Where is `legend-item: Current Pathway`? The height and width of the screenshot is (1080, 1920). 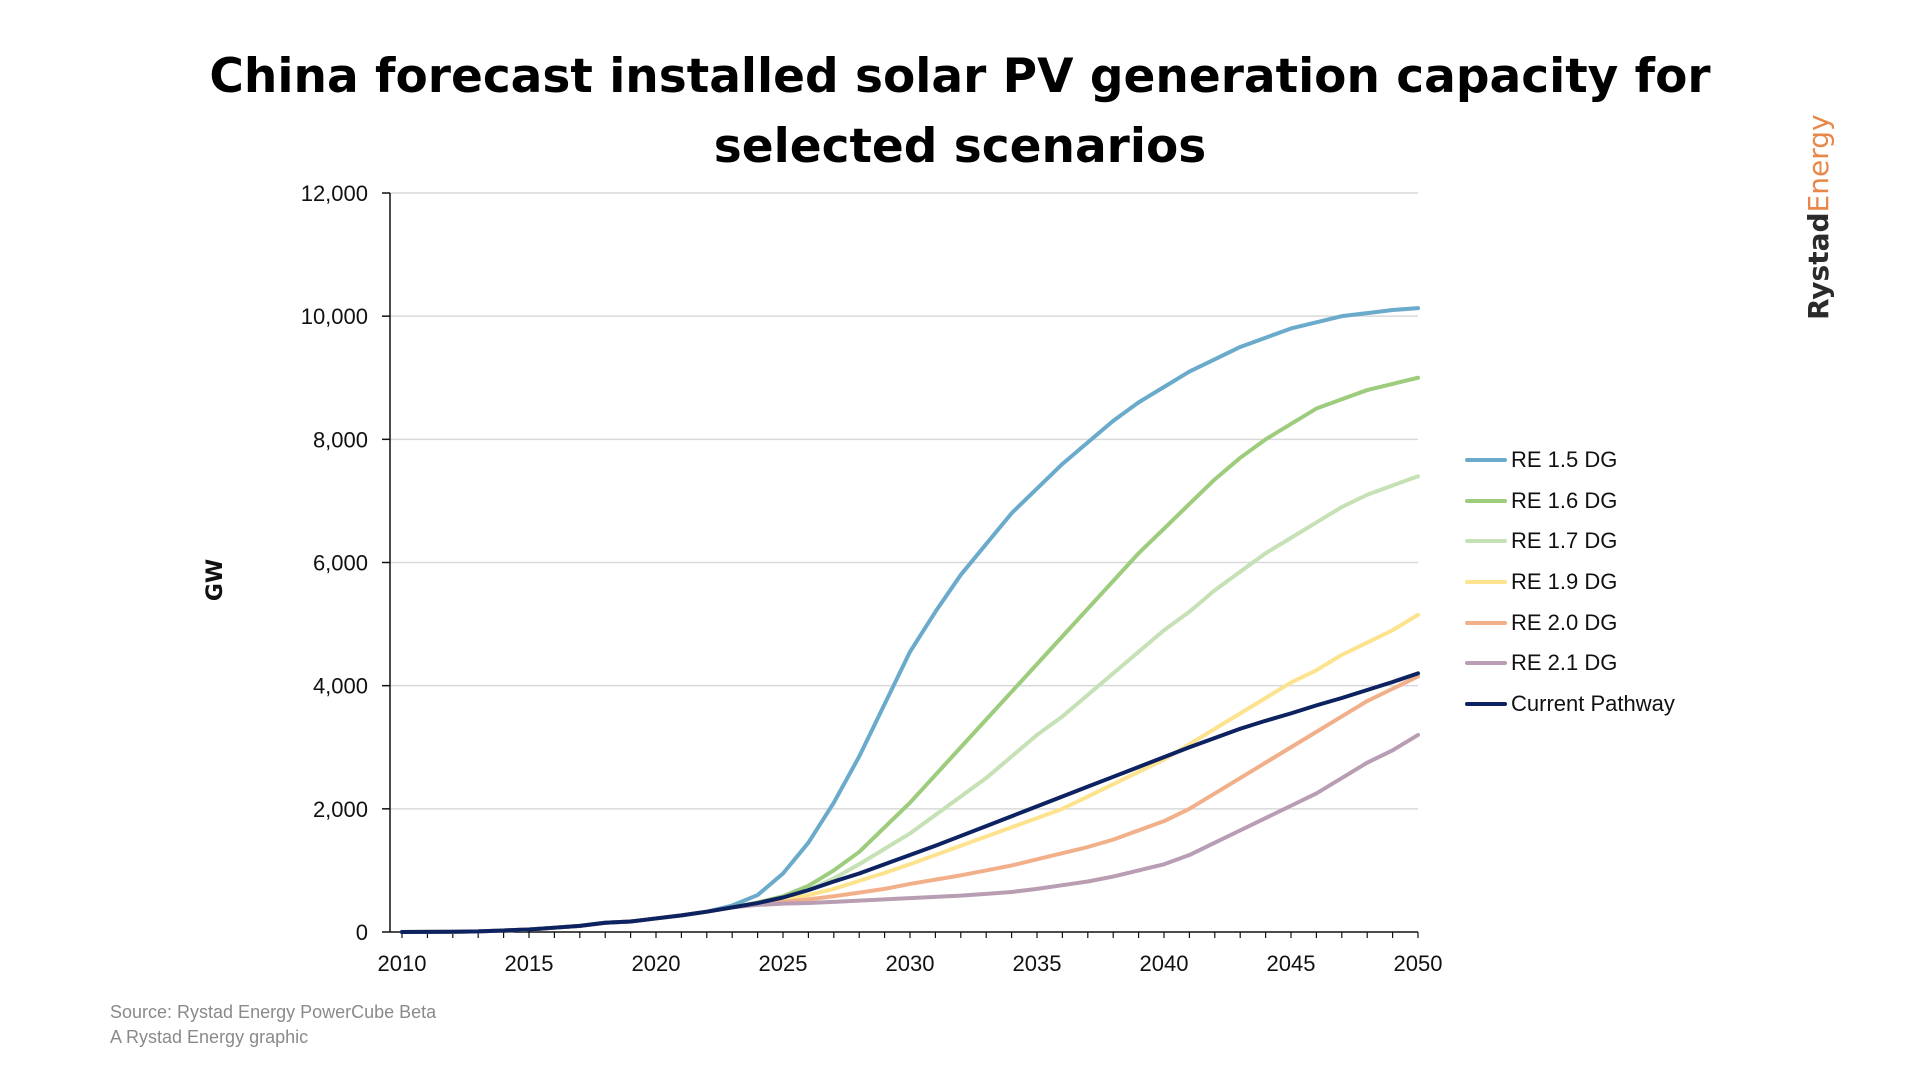 legend-item: Current Pathway is located at coordinates (1570, 704).